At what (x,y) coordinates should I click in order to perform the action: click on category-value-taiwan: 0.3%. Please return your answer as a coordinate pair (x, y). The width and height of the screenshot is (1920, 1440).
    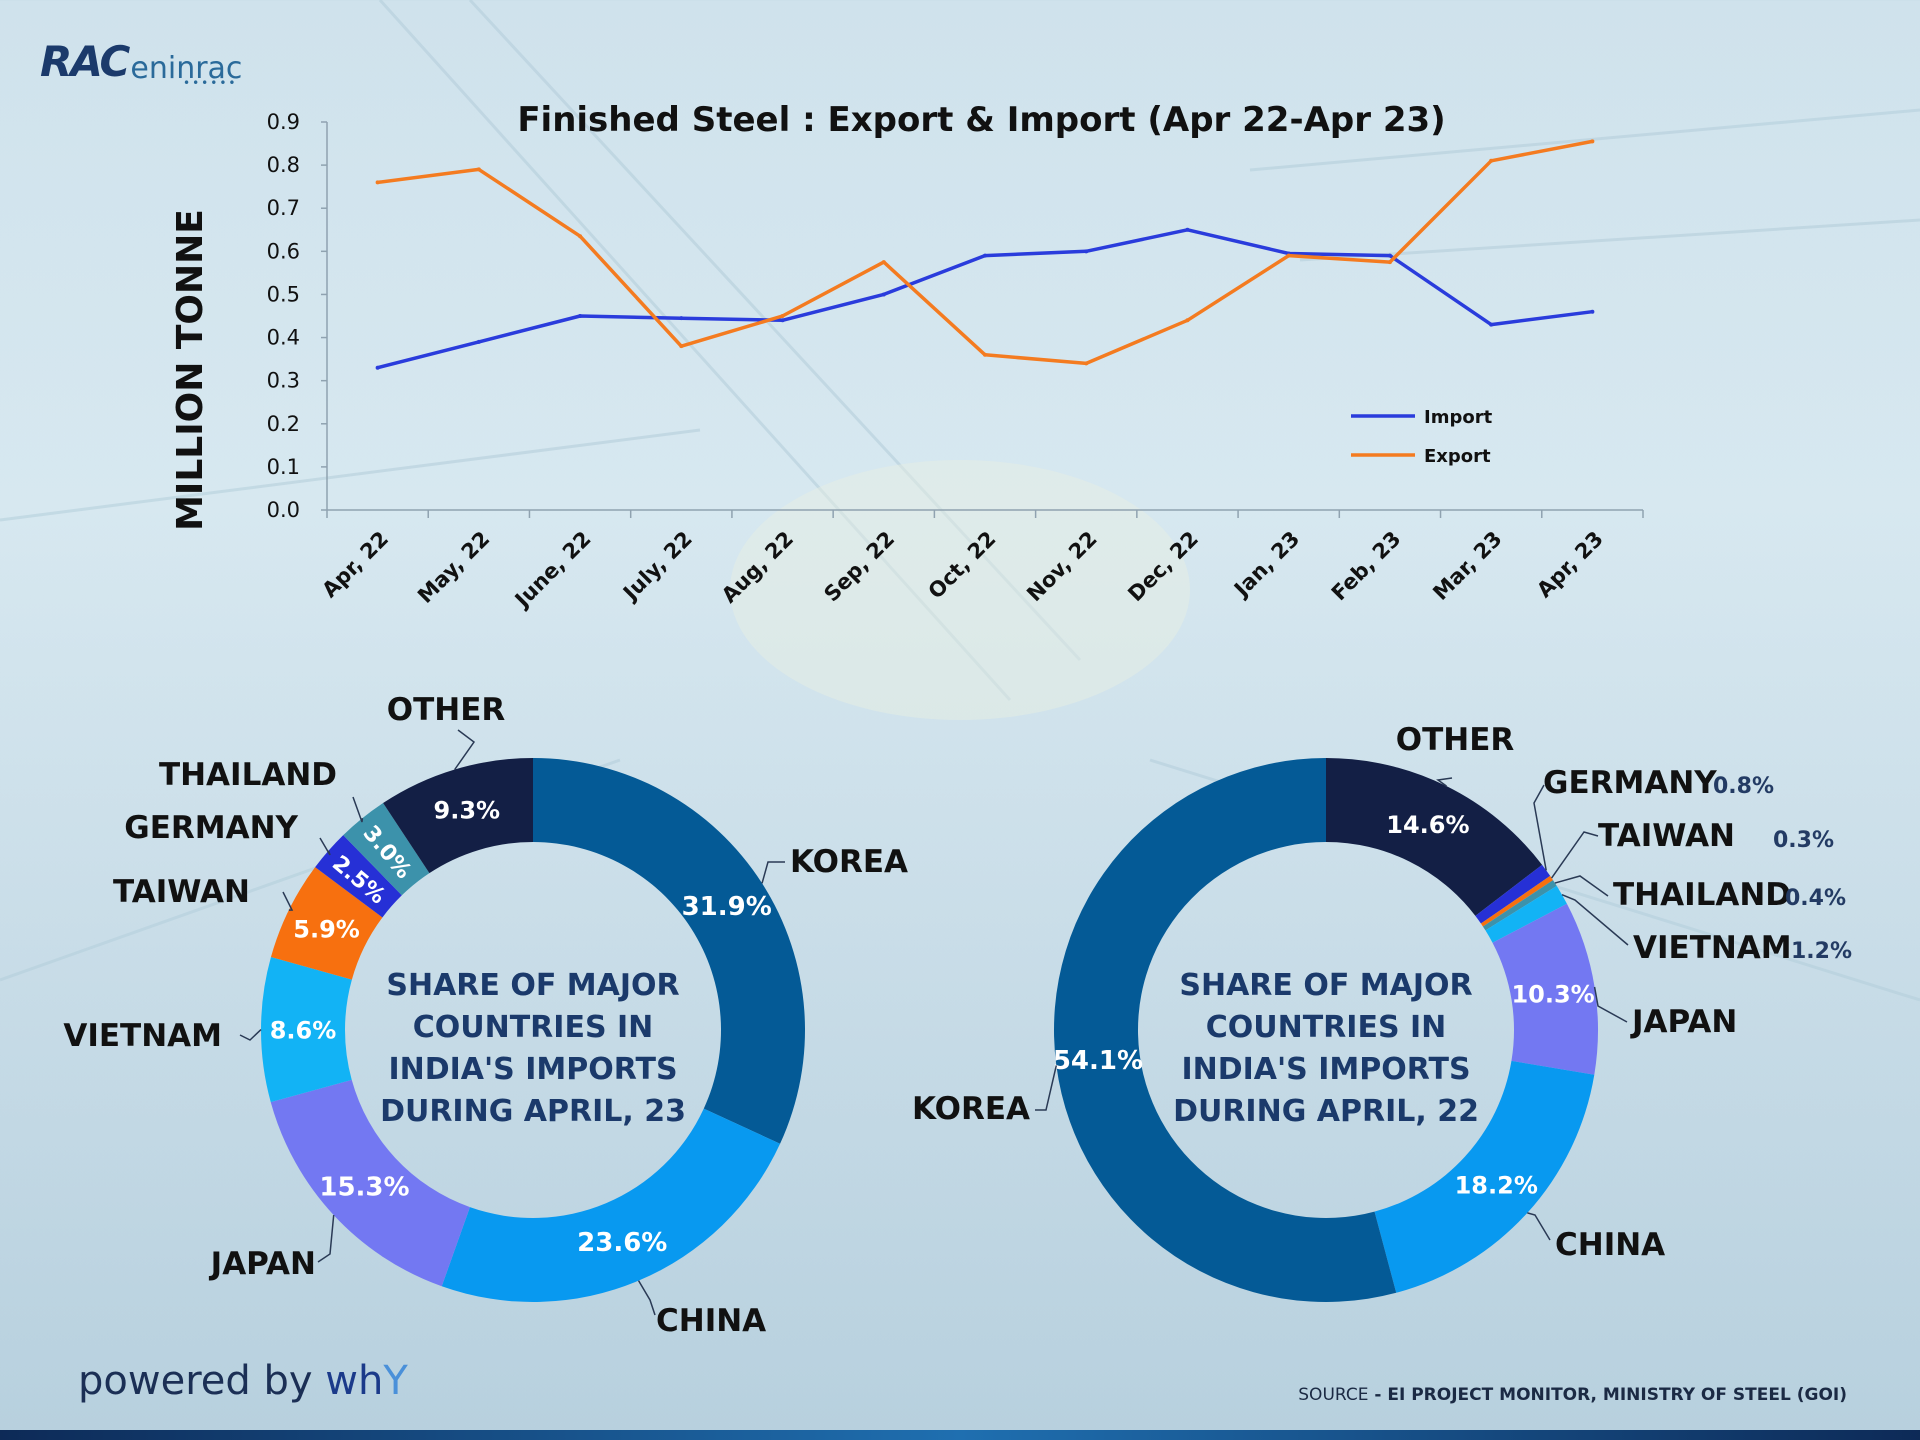
    Looking at the image, I should click on (1803, 840).